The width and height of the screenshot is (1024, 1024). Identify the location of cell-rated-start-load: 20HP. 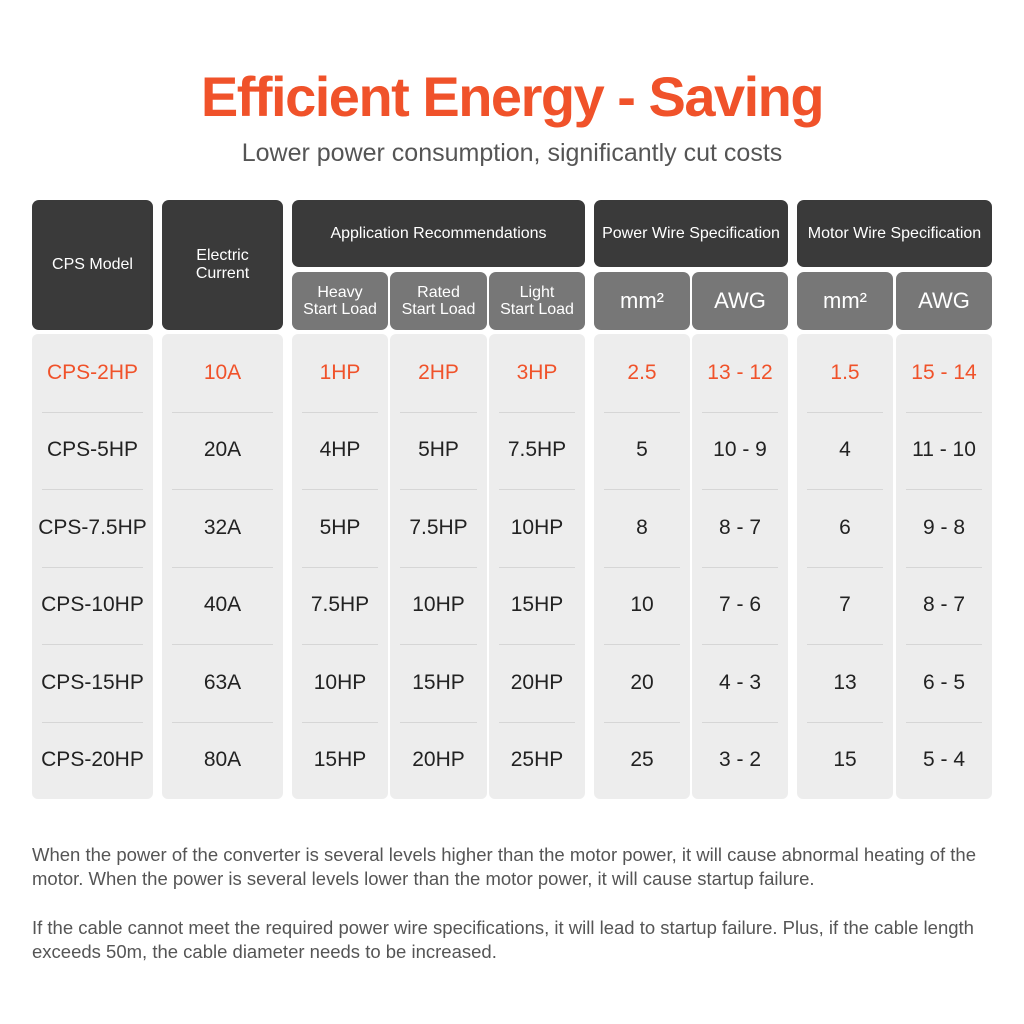
(438, 760).